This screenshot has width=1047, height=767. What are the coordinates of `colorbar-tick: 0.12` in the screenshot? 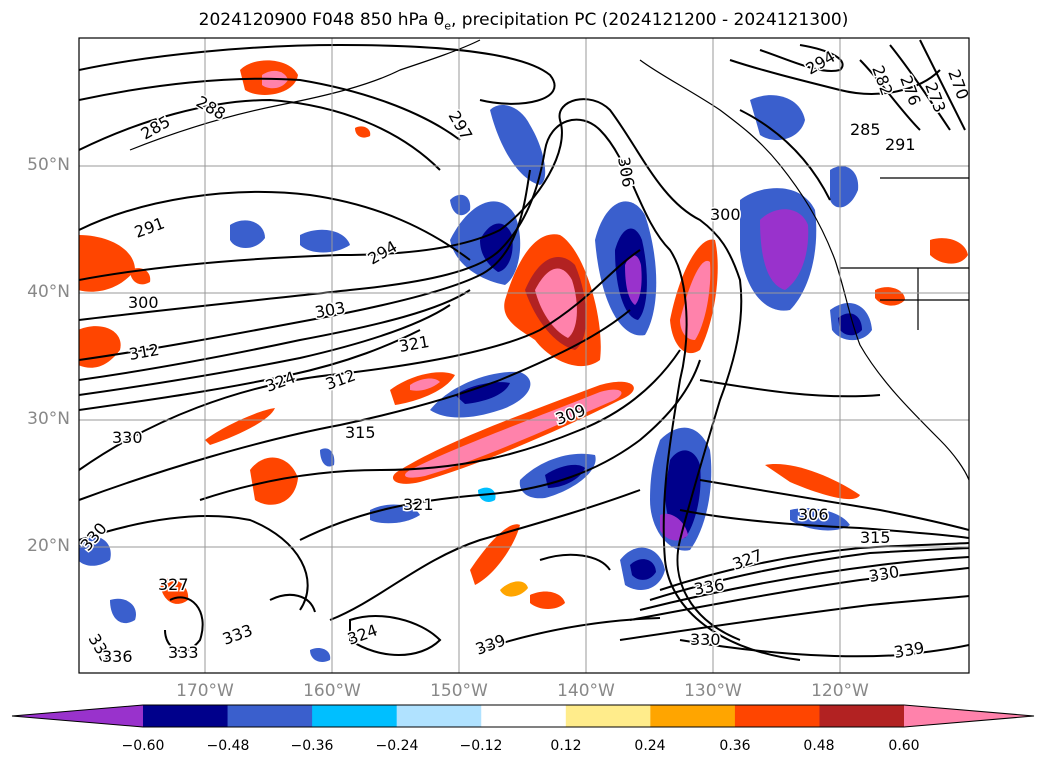 It's located at (566, 746).